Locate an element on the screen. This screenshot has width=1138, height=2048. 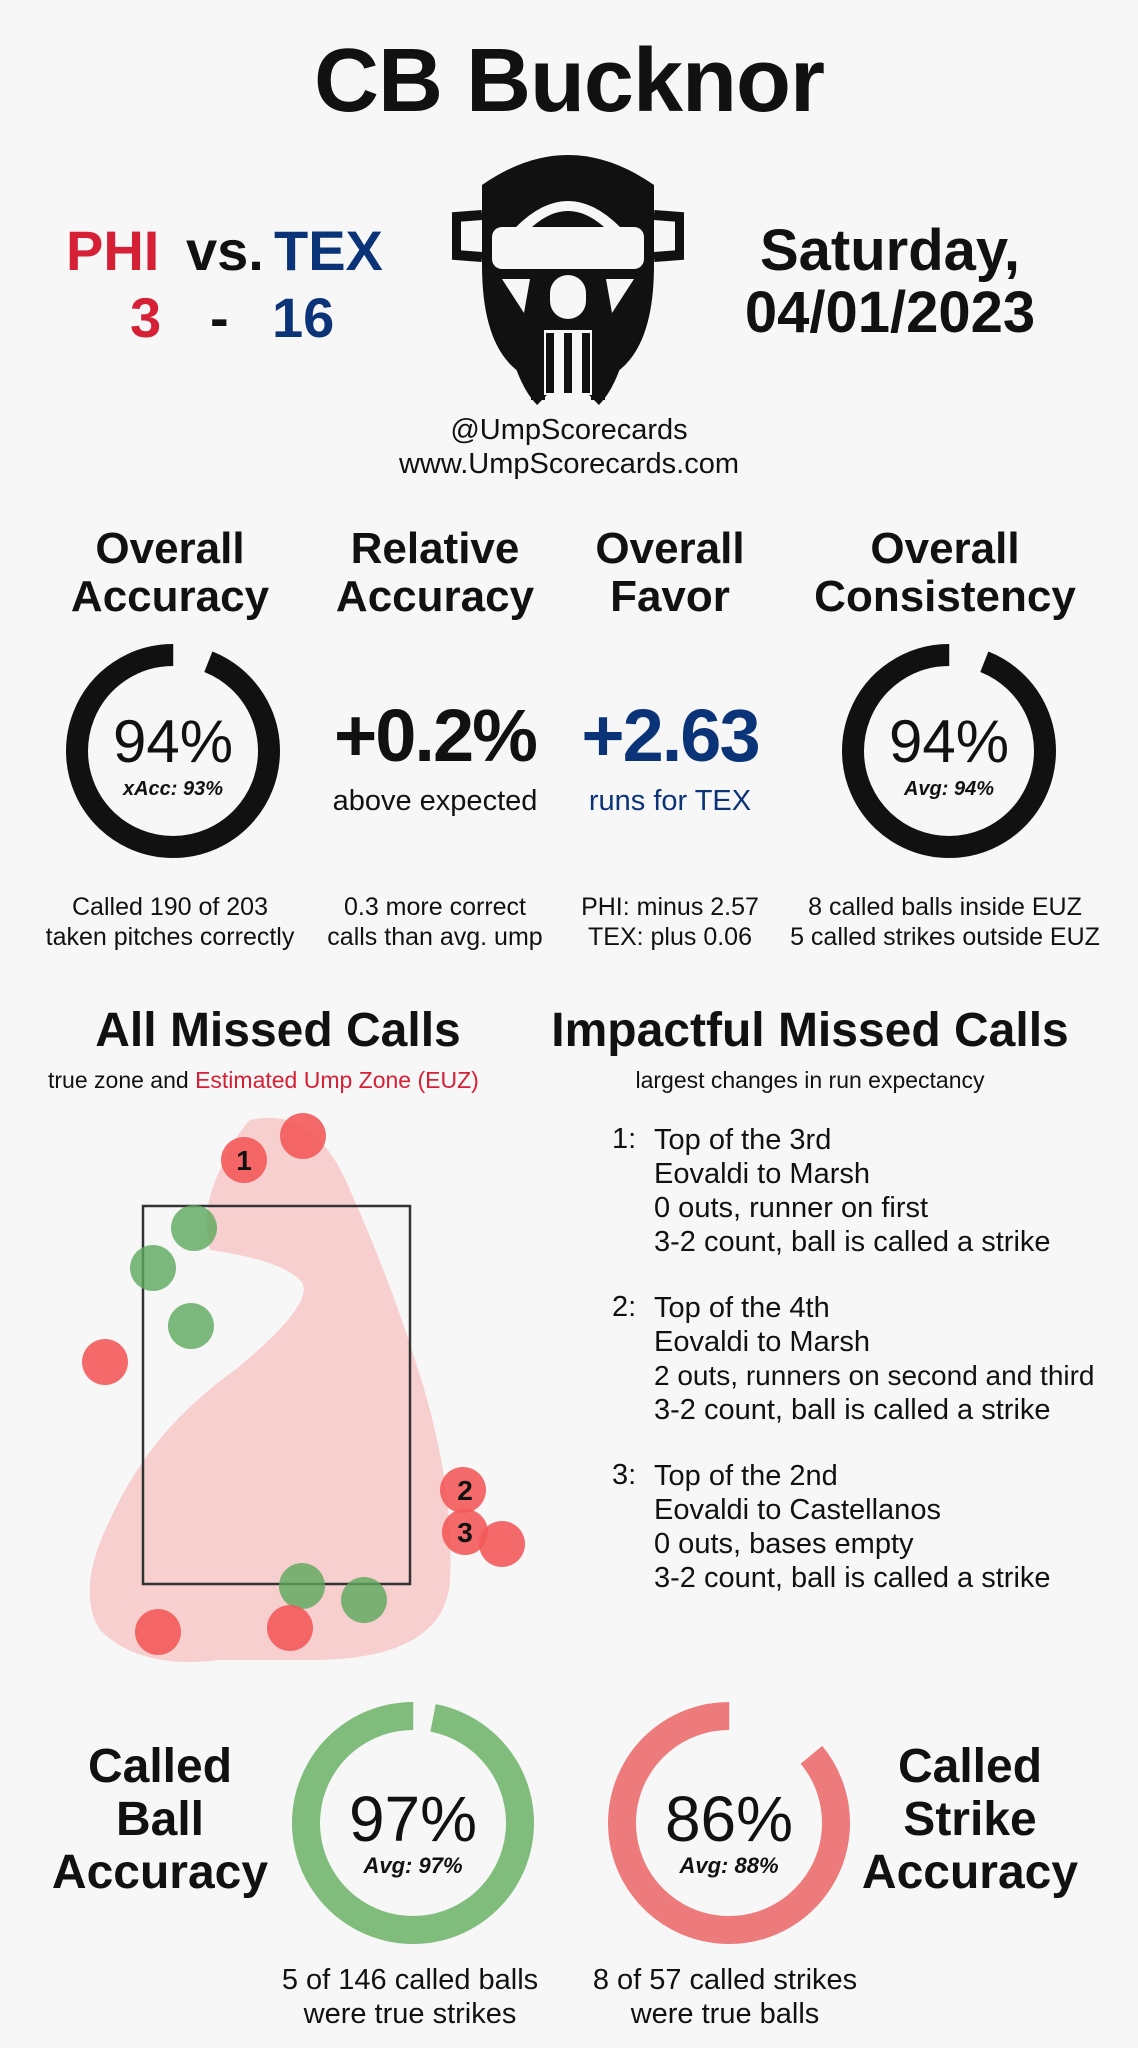
true-strike-zone is located at coordinates (276, 1395).